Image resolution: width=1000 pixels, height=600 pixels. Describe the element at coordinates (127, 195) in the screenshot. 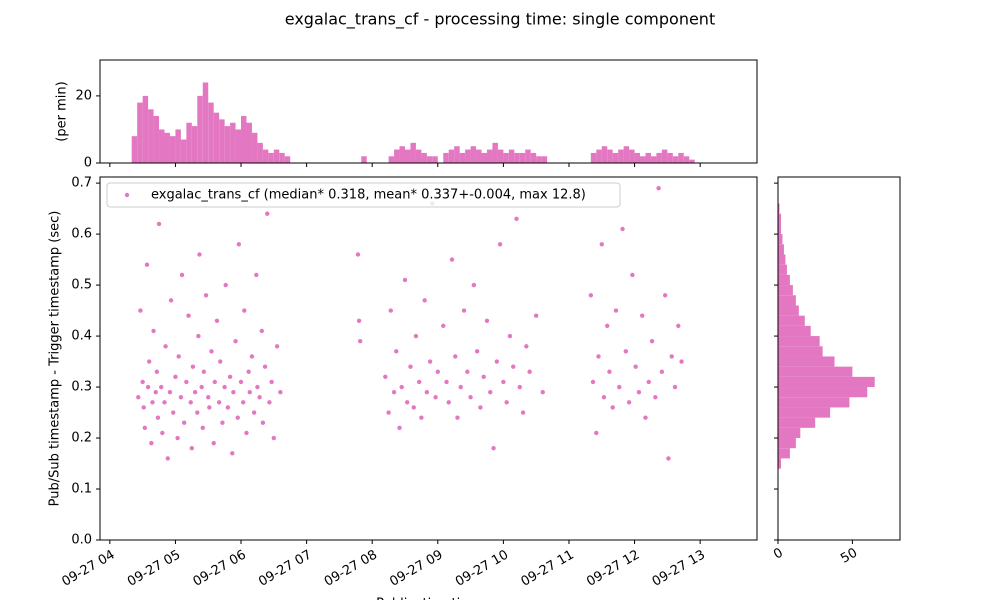

I see `legend-marker` at that location.